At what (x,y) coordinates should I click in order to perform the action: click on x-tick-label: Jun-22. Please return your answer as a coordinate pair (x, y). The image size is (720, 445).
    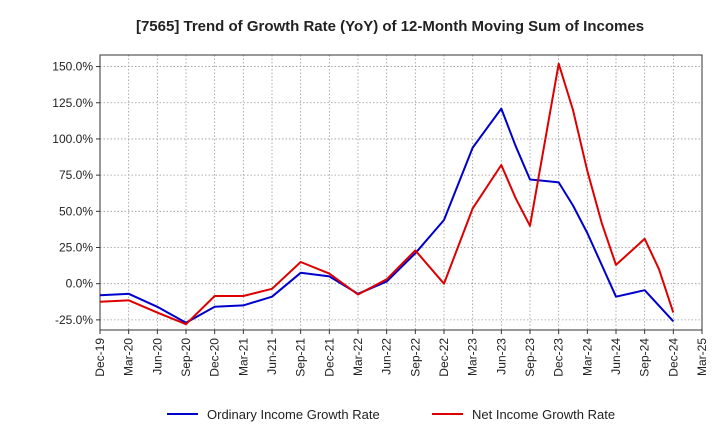
    Looking at the image, I should click on (387, 356).